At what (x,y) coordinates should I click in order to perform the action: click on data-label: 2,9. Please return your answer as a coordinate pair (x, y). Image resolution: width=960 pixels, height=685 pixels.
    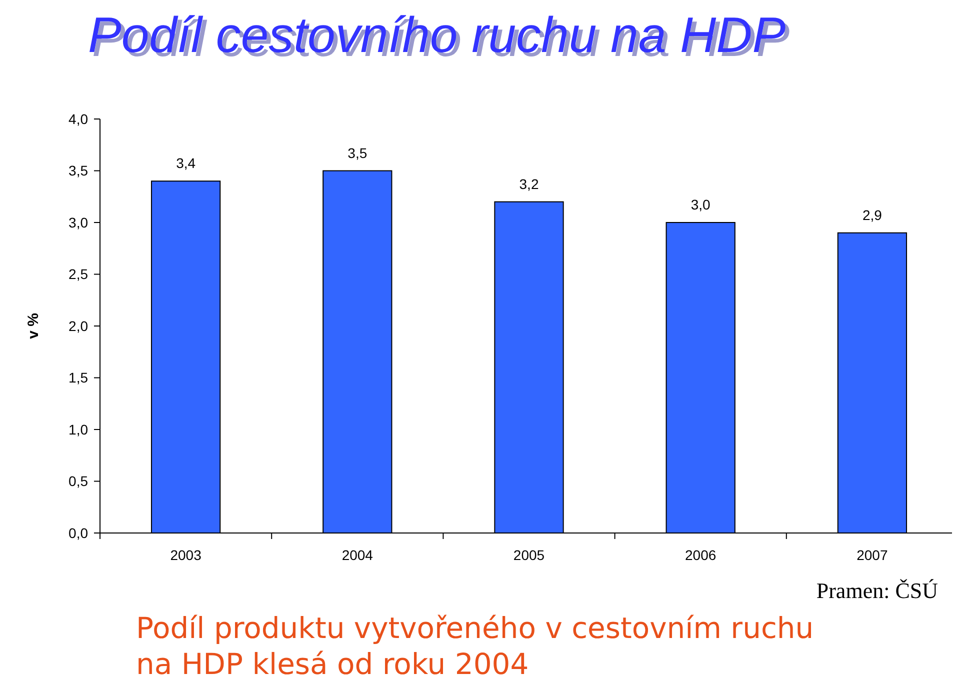
    Looking at the image, I should click on (872, 214).